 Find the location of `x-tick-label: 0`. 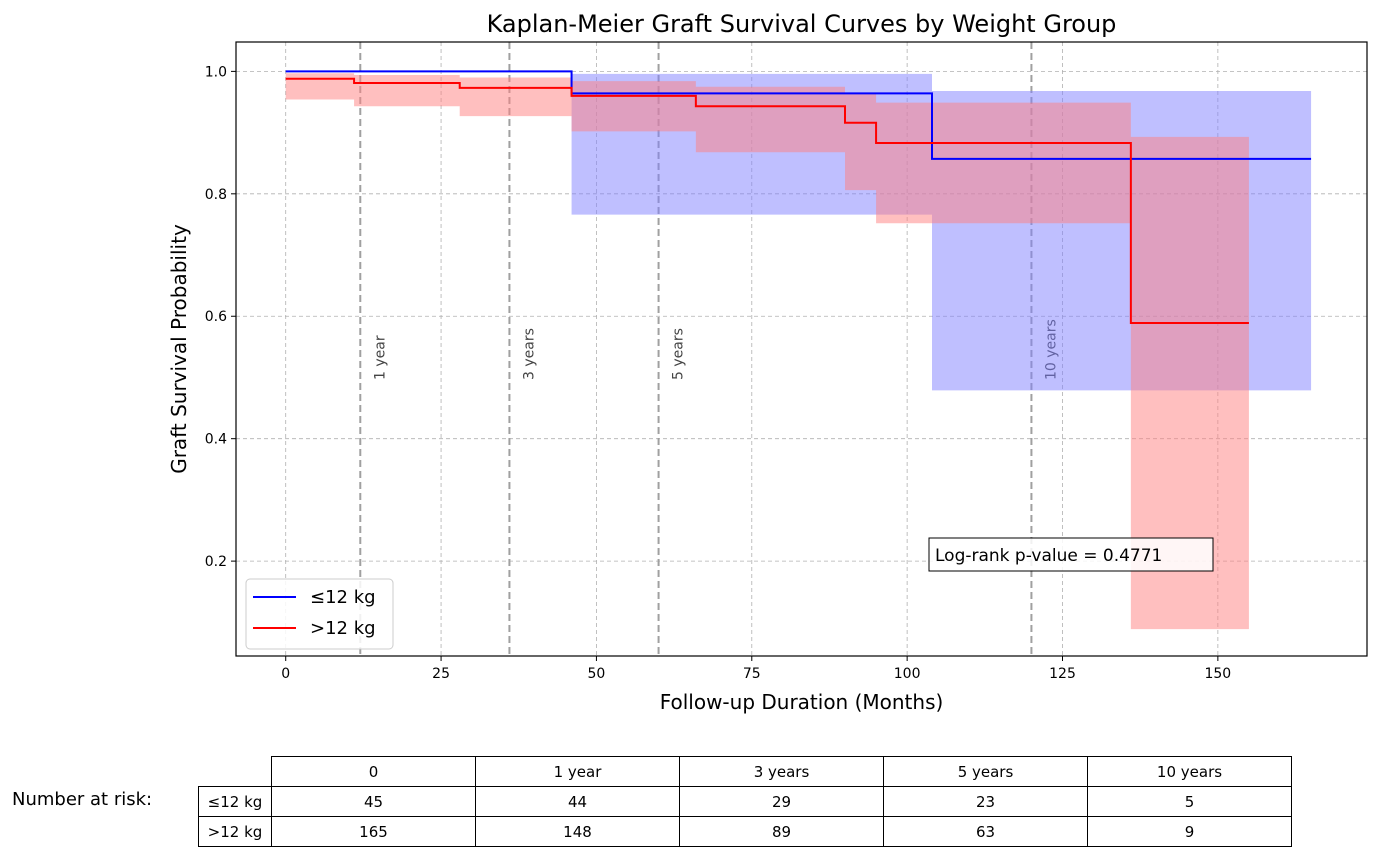

x-tick-label: 0 is located at coordinates (285, 674).